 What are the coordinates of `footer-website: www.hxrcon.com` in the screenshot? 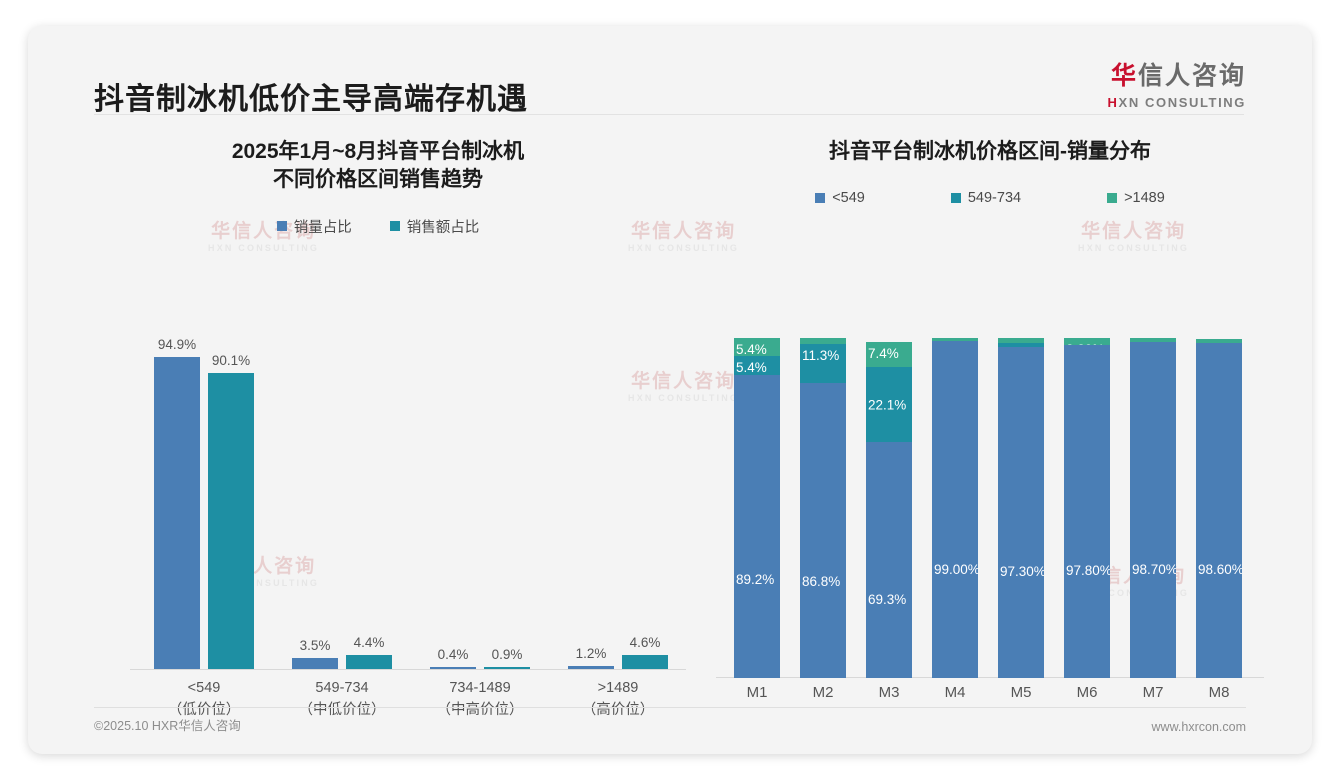 It's located at (1198, 727).